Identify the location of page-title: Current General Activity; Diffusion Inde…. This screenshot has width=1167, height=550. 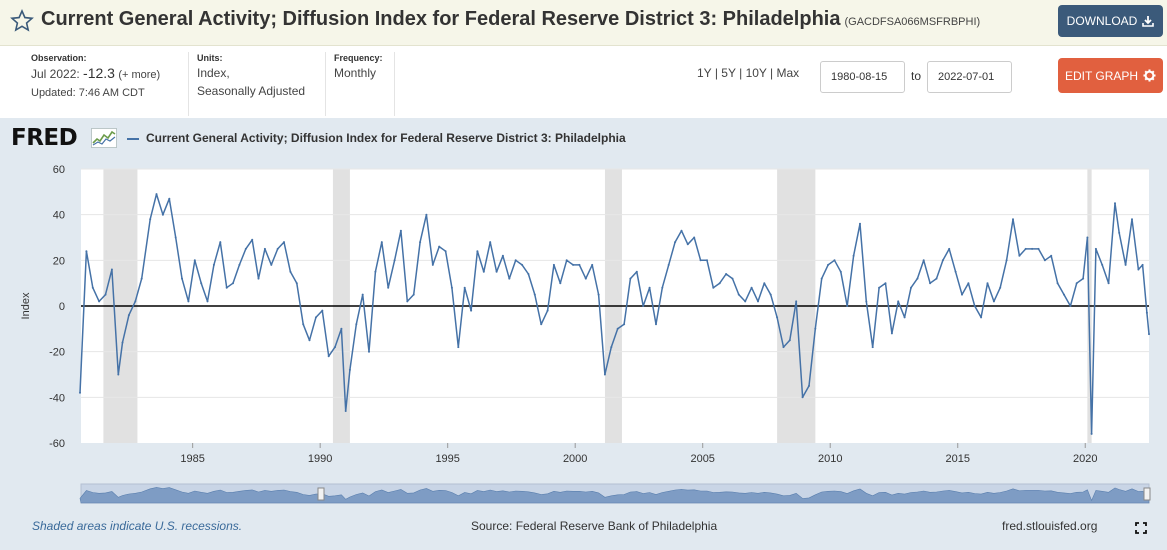
(510, 19).